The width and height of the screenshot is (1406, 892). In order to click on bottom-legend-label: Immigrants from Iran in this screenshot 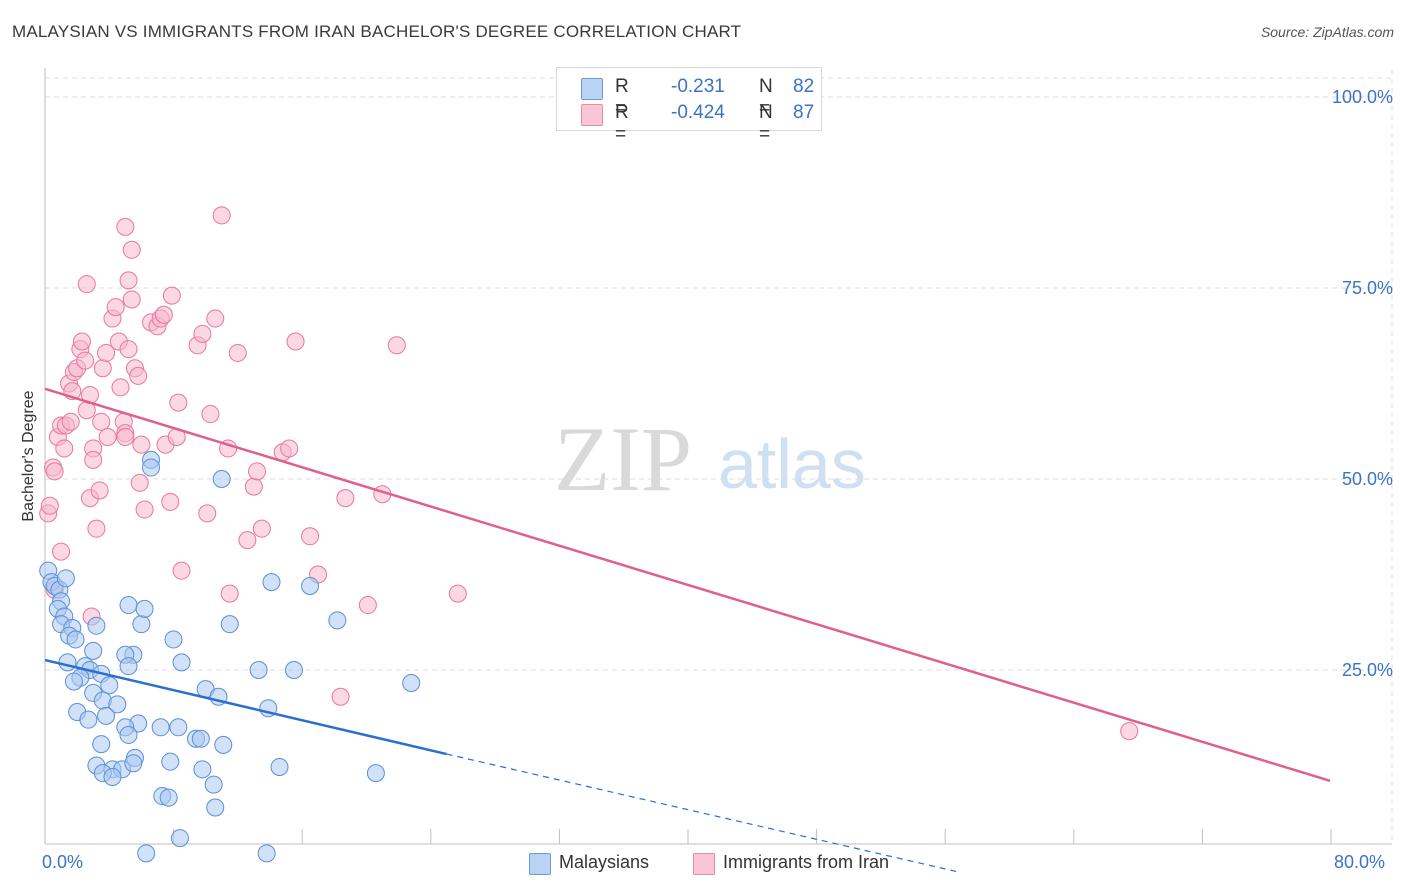, I will do `click(806, 862)`.